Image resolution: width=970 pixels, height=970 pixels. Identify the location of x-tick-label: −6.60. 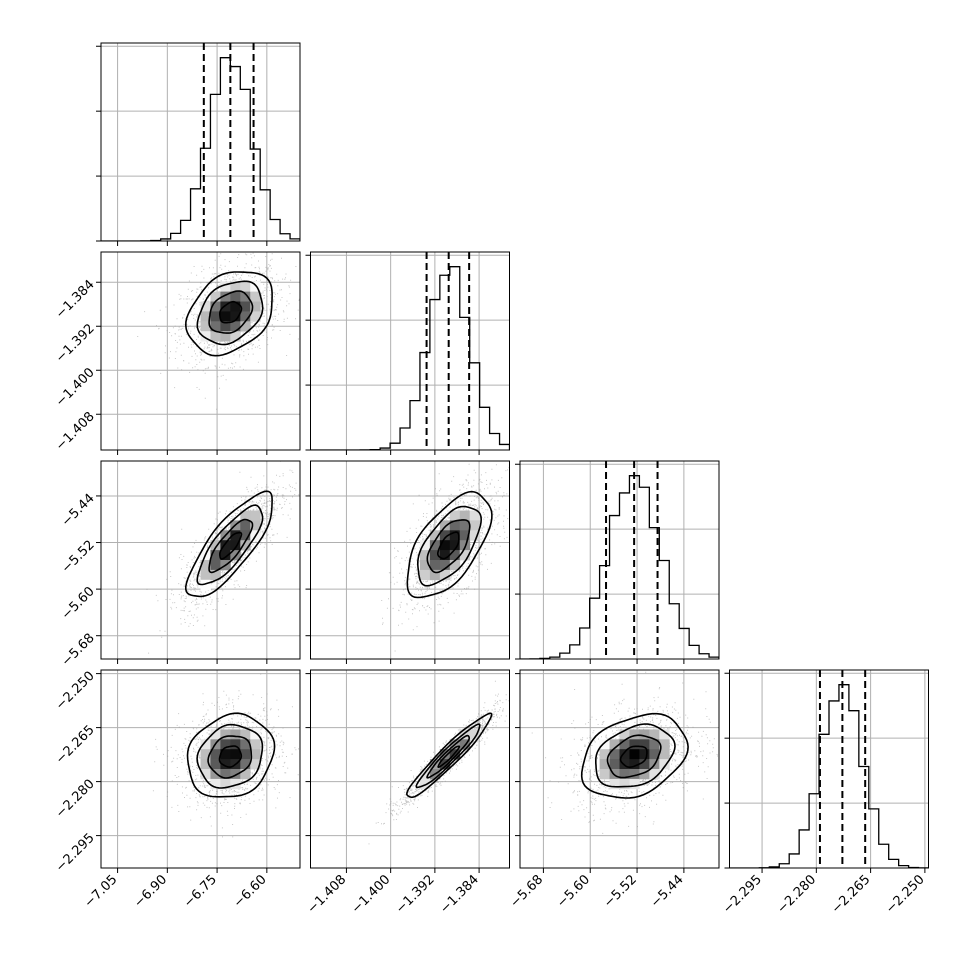
(250, 891).